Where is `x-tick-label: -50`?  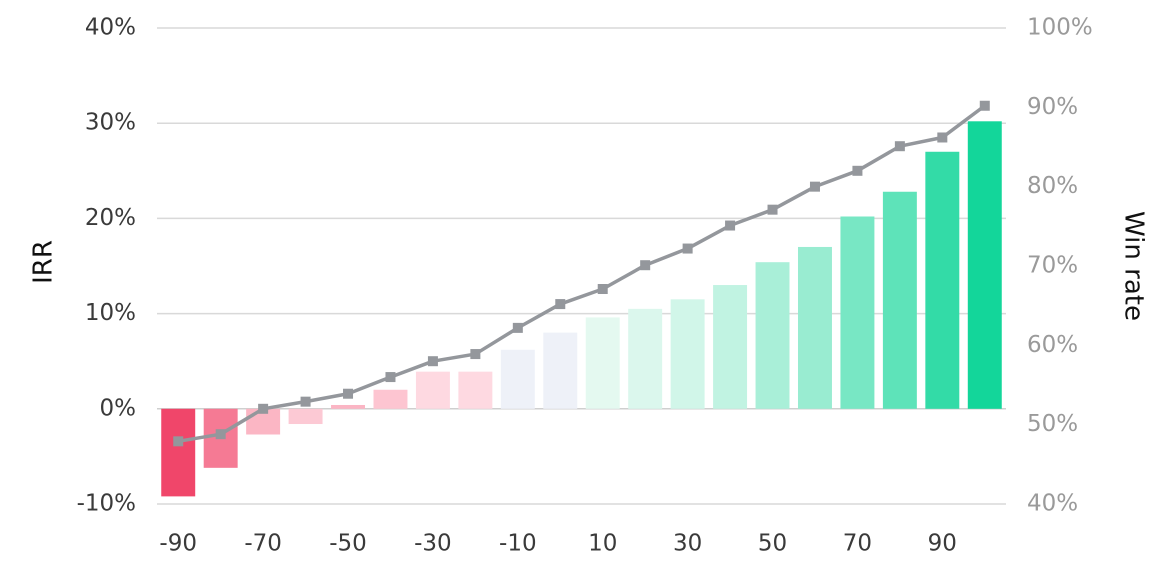 x-tick-label: -50 is located at coordinates (348, 544).